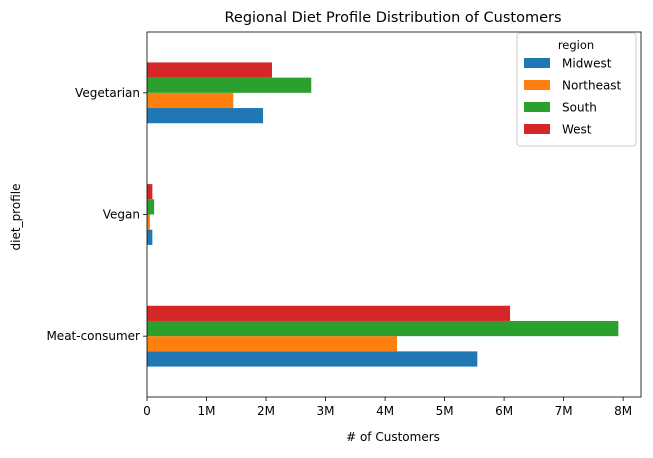 Image resolution: width=653 pixels, height=458 pixels. What do you see at coordinates (312, 359) in the screenshot?
I see `bar-midwest-meat-consumer` at bounding box center [312, 359].